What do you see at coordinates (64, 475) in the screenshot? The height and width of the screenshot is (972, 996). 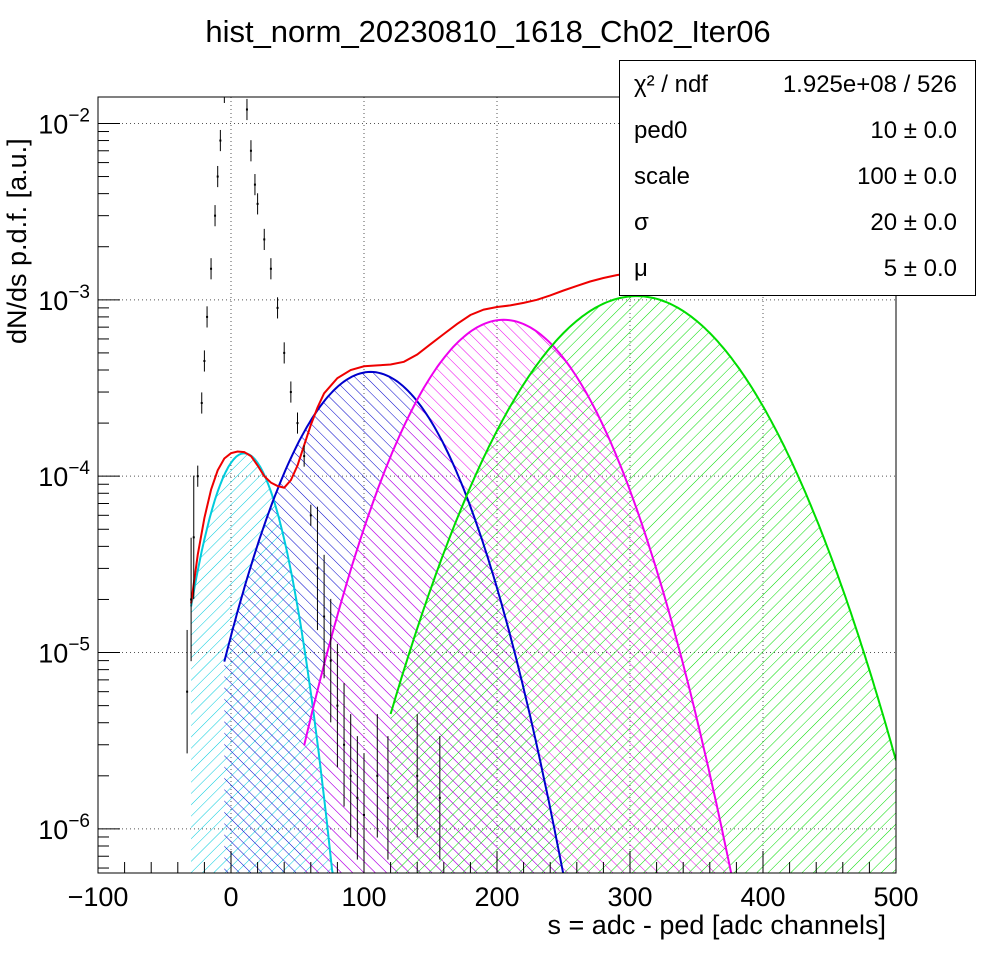 I see `y-tick-label: 10⁻⁴` at bounding box center [64, 475].